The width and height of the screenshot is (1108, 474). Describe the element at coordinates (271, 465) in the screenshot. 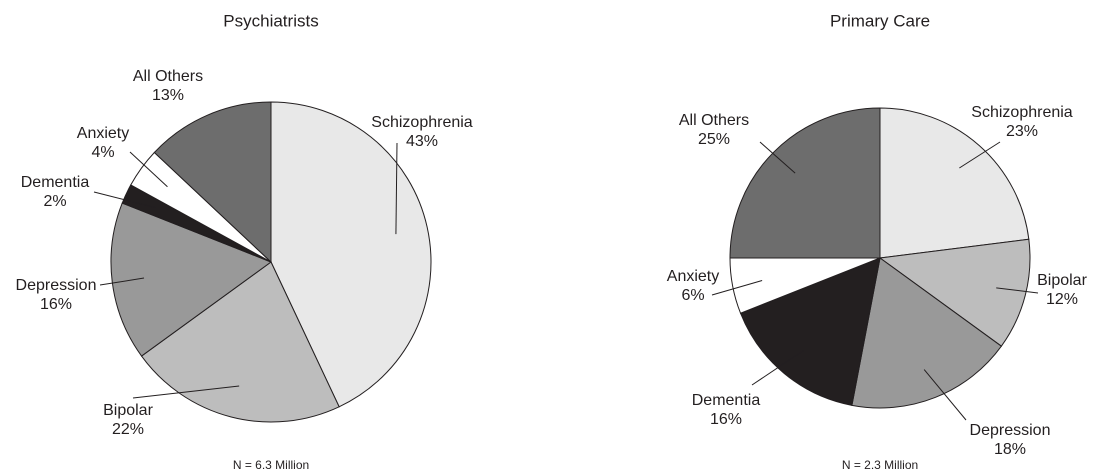

I see `chart-note: N = 6.3 Million` at that location.